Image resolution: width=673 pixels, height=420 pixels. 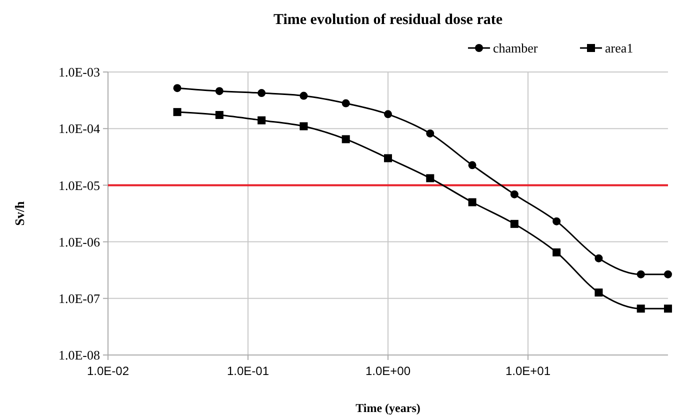 What do you see at coordinates (528, 371) in the screenshot?
I see `x-tick-label: 1.0E+01` at bounding box center [528, 371].